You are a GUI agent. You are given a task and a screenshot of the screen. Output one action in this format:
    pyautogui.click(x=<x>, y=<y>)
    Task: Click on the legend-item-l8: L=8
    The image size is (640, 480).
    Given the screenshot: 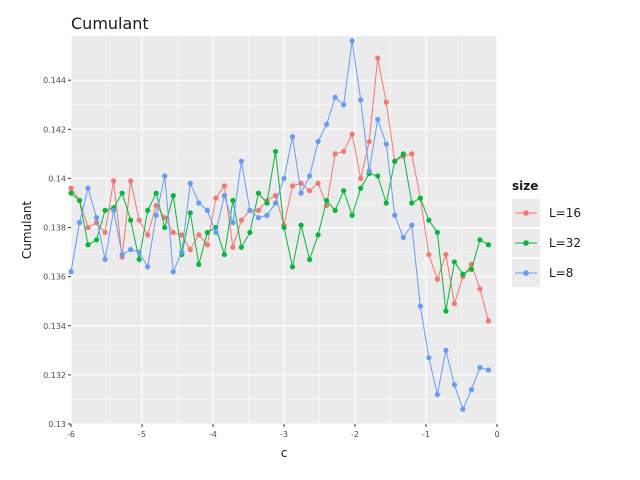 What is the action you would take?
    pyautogui.click(x=542, y=273)
    